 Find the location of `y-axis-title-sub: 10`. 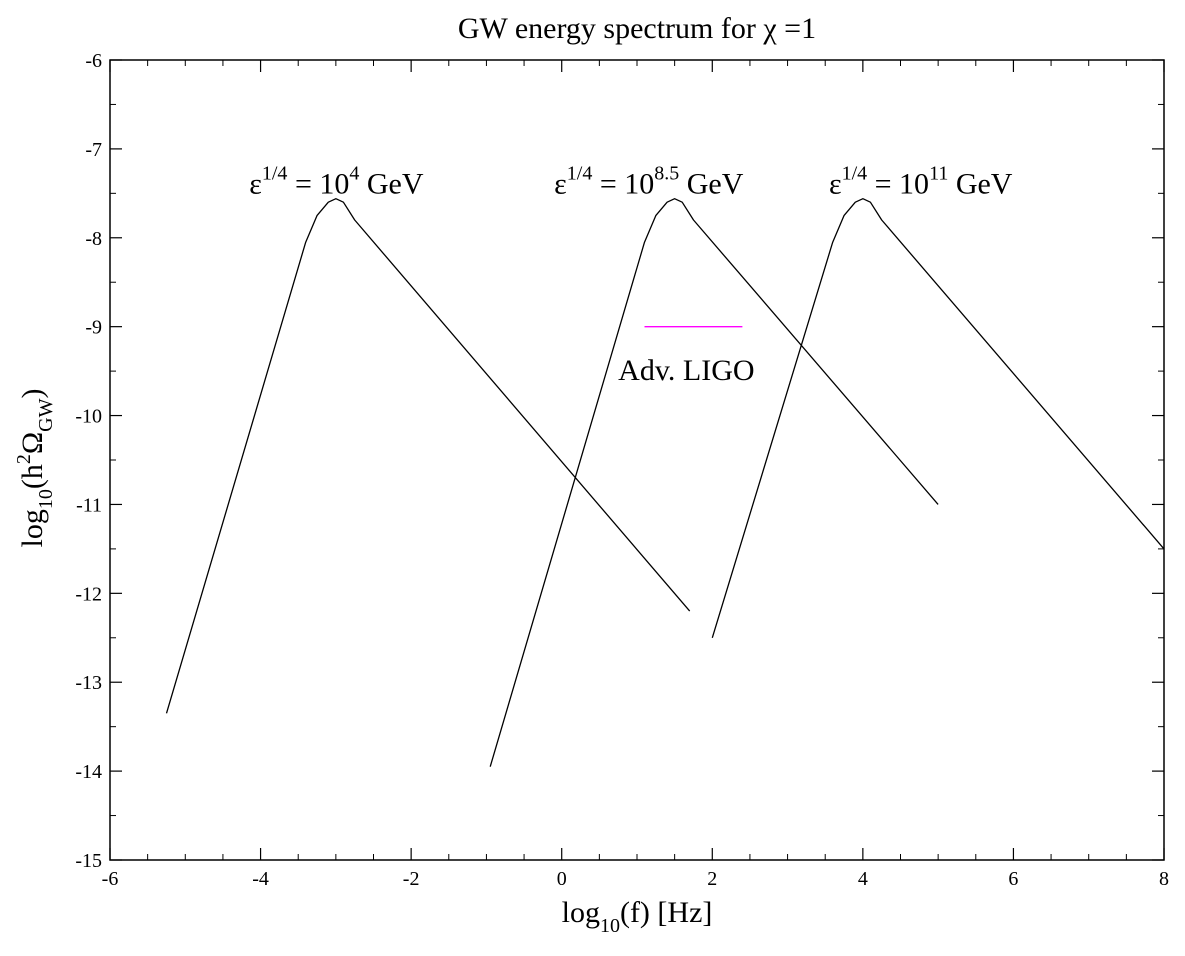

y-axis-title-sub: 10 is located at coordinates (46, 499).